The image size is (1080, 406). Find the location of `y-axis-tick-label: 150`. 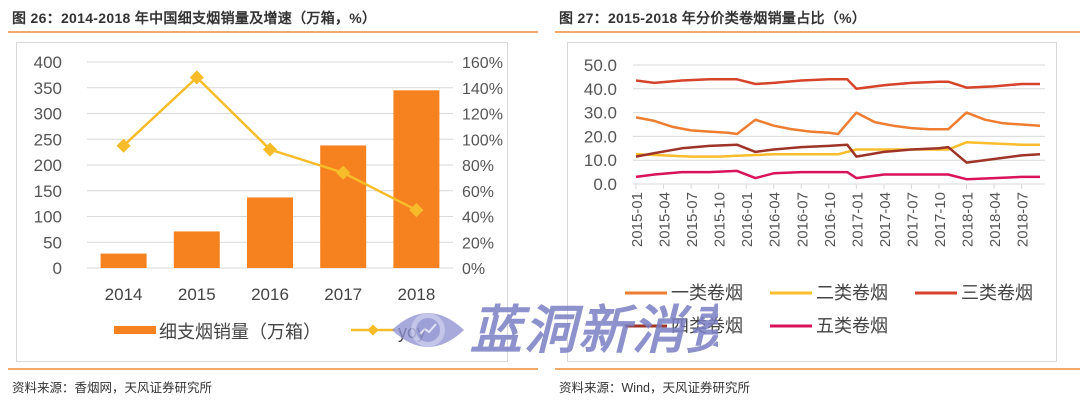

y-axis-tick-label: 150 is located at coordinates (48, 191).